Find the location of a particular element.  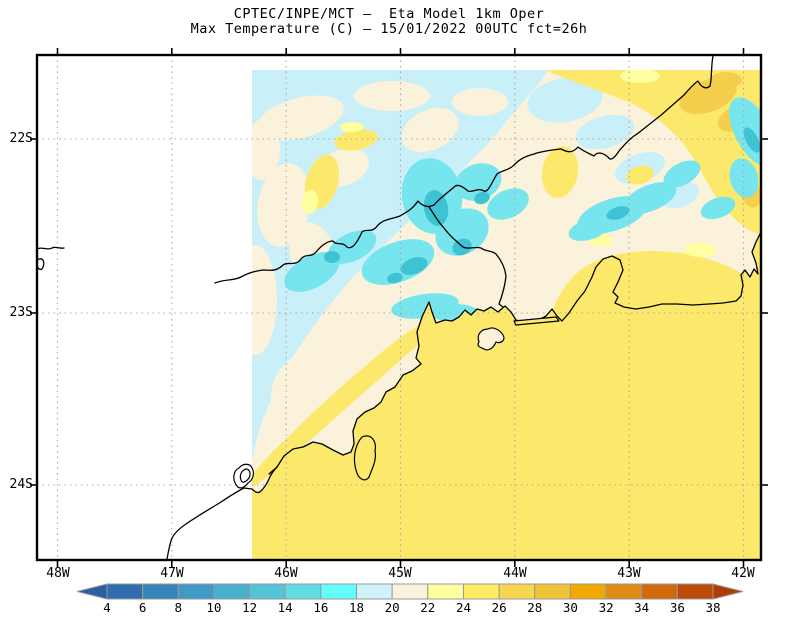

colorbar-tick-label: 30 is located at coordinates (570, 607).